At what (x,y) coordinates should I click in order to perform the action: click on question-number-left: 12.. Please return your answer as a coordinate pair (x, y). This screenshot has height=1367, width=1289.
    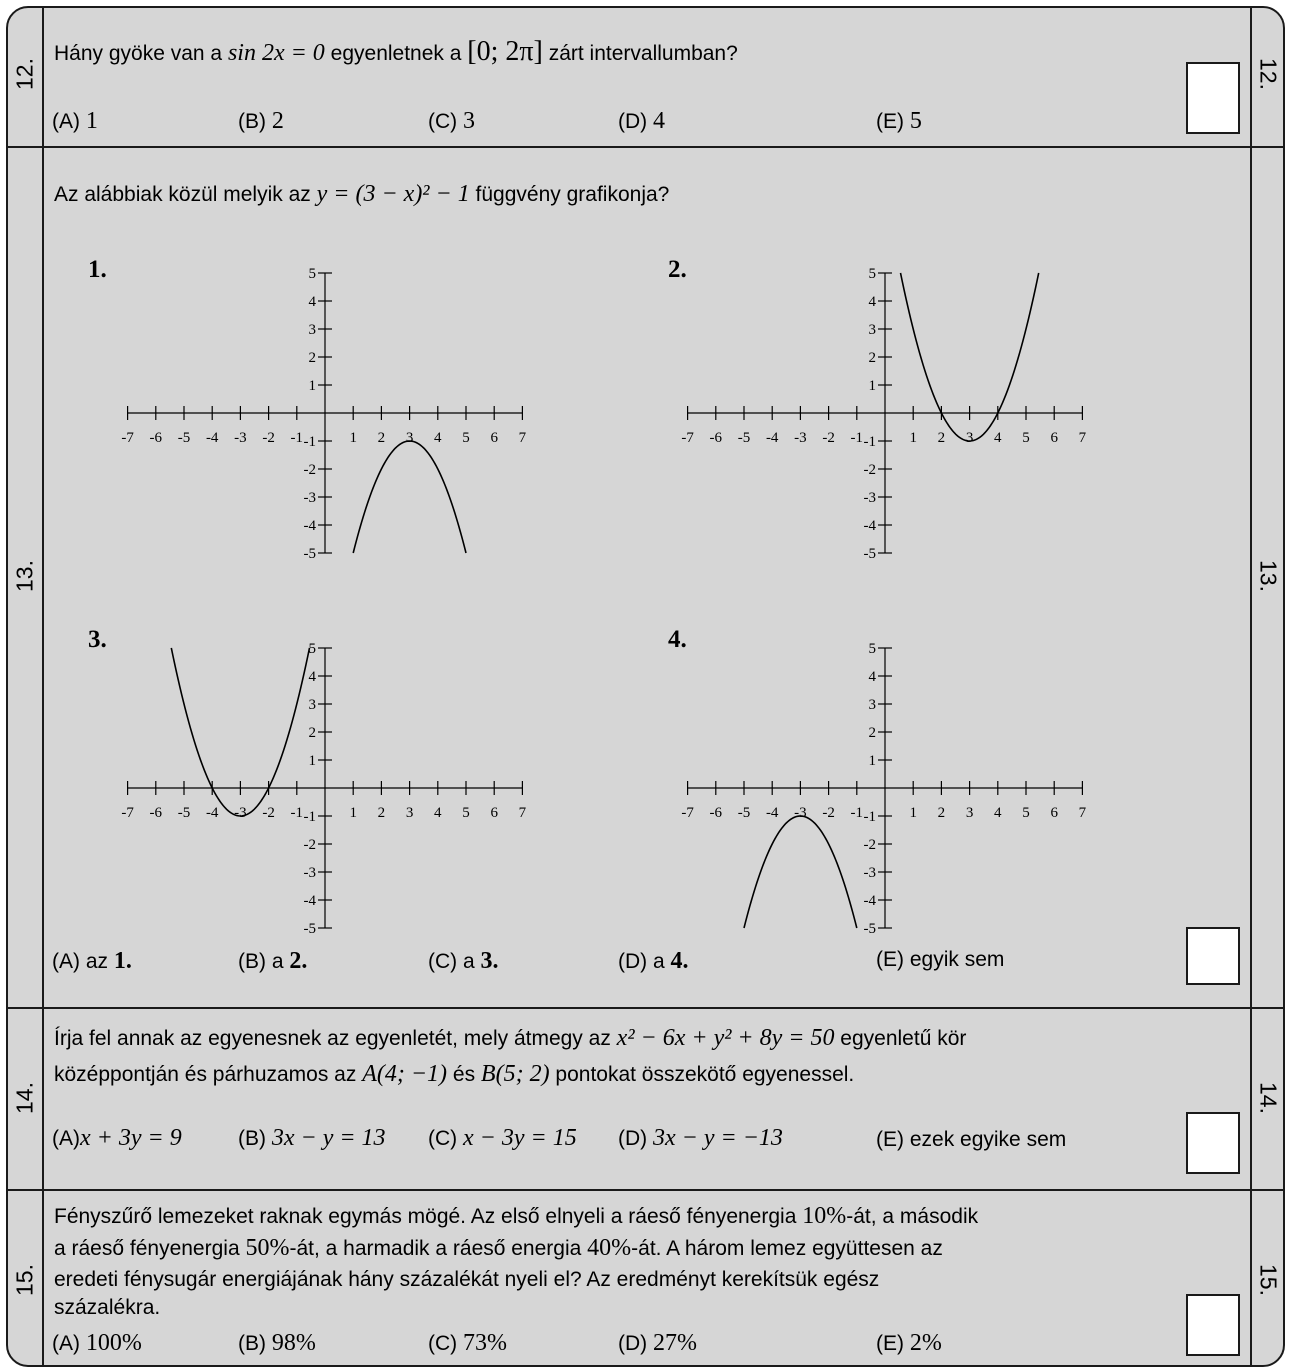
    Looking at the image, I should click on (24, 74).